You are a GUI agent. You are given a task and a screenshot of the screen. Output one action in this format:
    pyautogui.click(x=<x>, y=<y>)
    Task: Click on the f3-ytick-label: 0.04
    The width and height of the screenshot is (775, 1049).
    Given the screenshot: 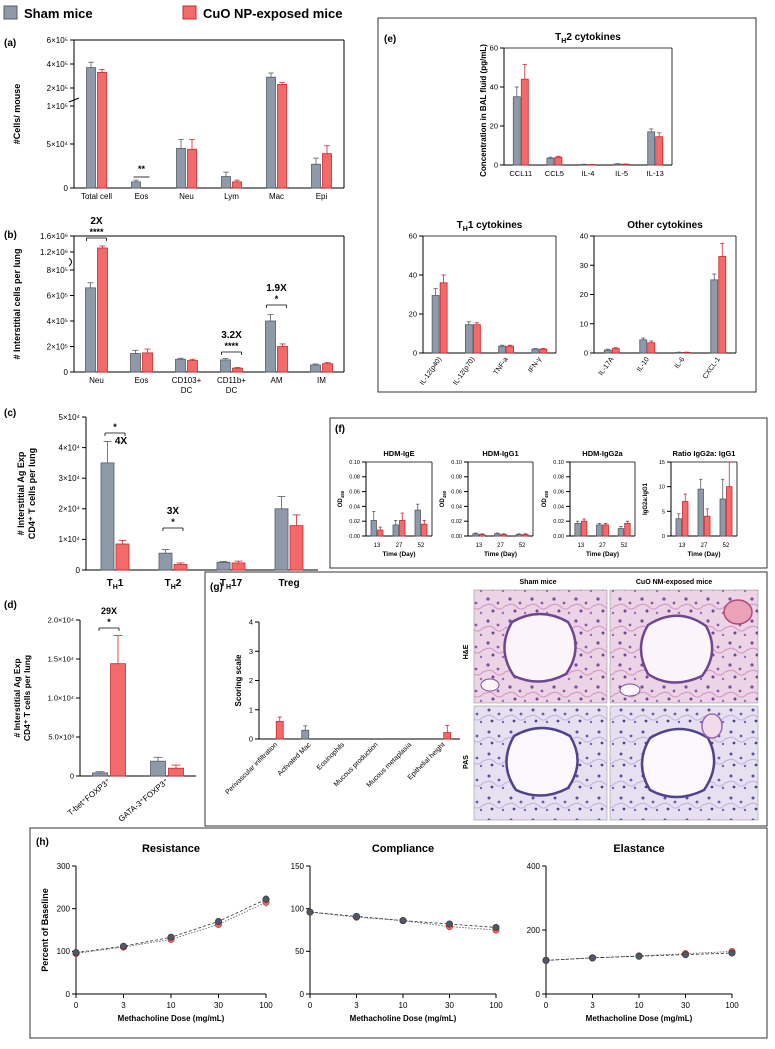 What is the action you would take?
    pyautogui.click(x=558, y=507)
    